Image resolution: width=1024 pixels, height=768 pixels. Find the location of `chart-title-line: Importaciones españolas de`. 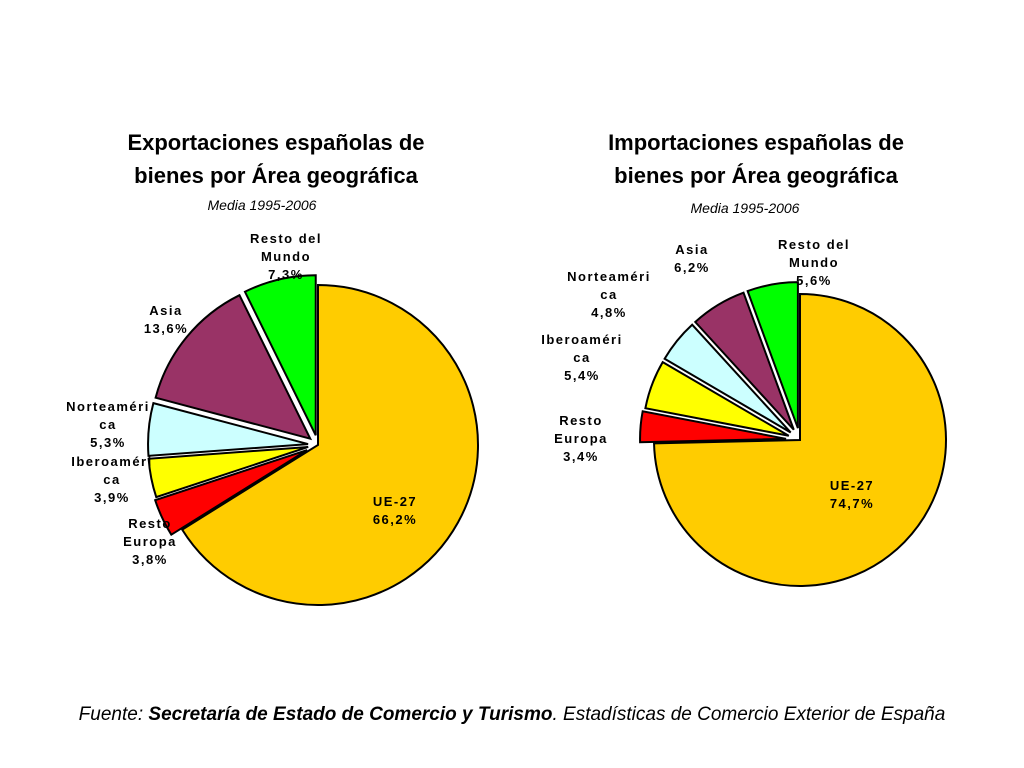

chart-title-line: Importaciones españolas de is located at coordinates (756, 142).